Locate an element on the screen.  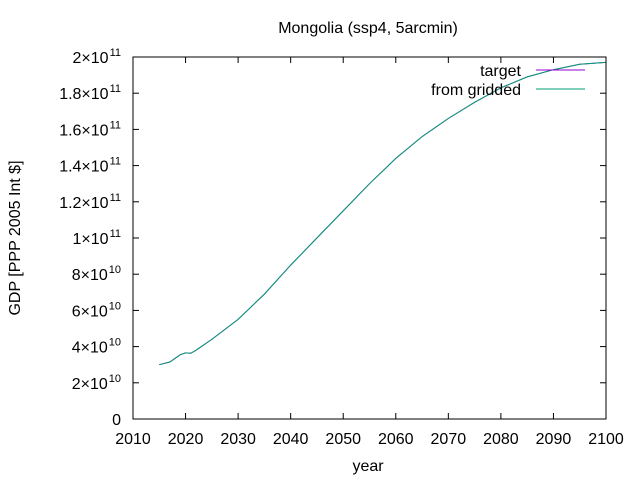
x-tick-label: 2050 is located at coordinates (343, 439).